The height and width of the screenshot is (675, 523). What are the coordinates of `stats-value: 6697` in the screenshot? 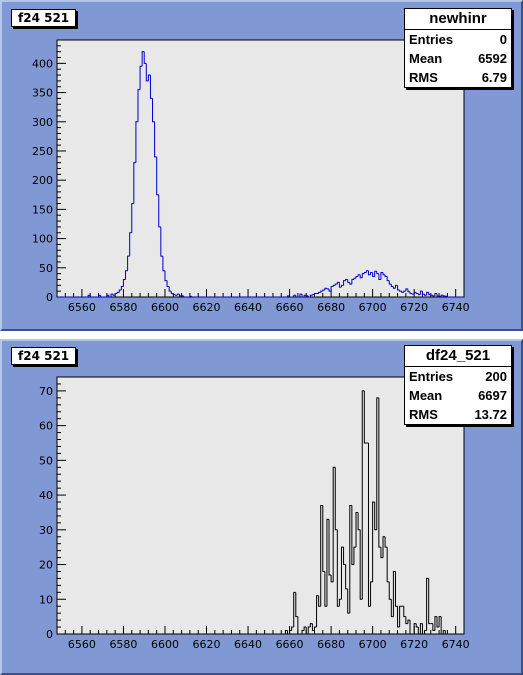 It's located at (492, 395).